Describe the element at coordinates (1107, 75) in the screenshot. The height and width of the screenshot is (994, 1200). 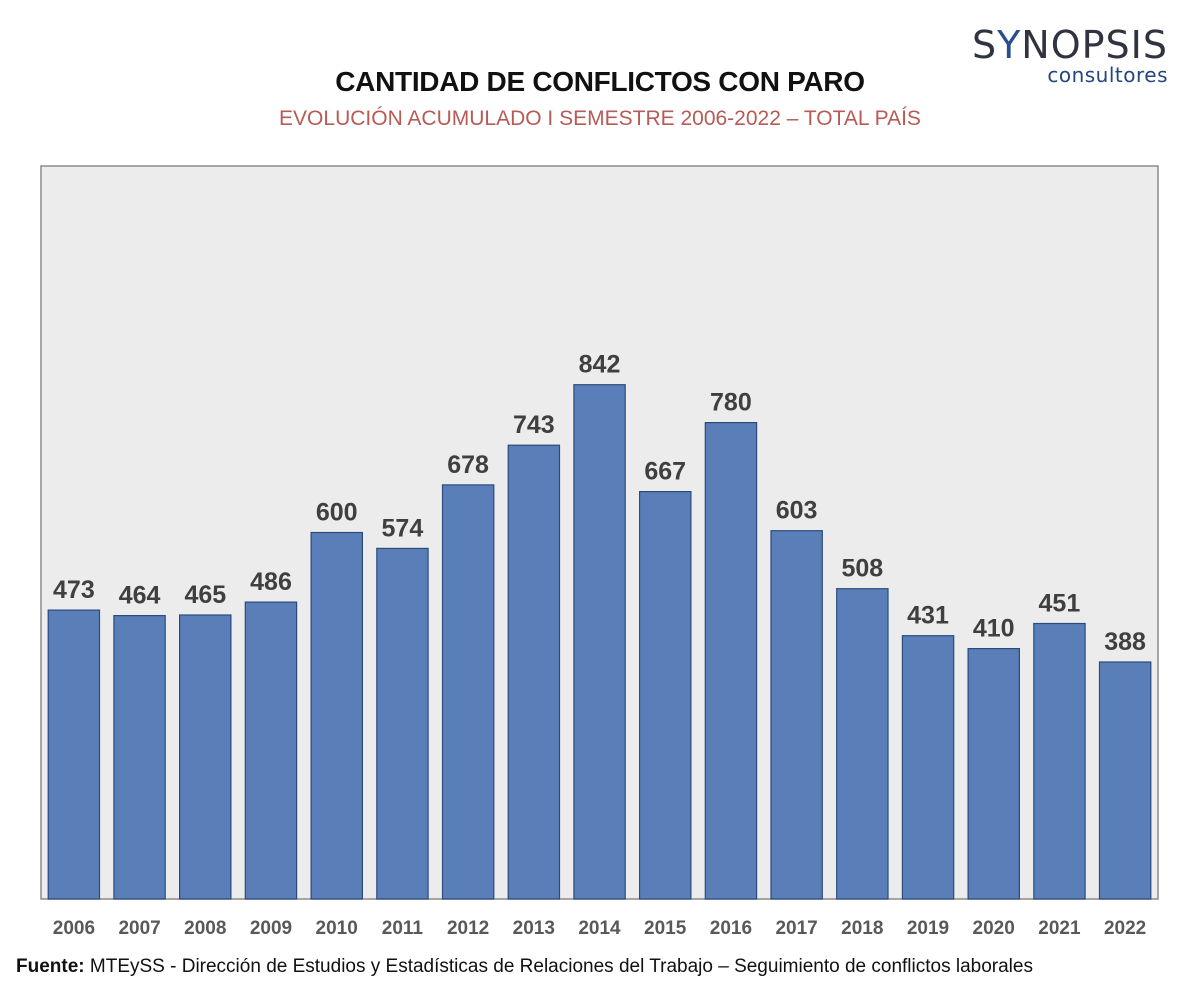
I see `logo-tagline: consultores` at that location.